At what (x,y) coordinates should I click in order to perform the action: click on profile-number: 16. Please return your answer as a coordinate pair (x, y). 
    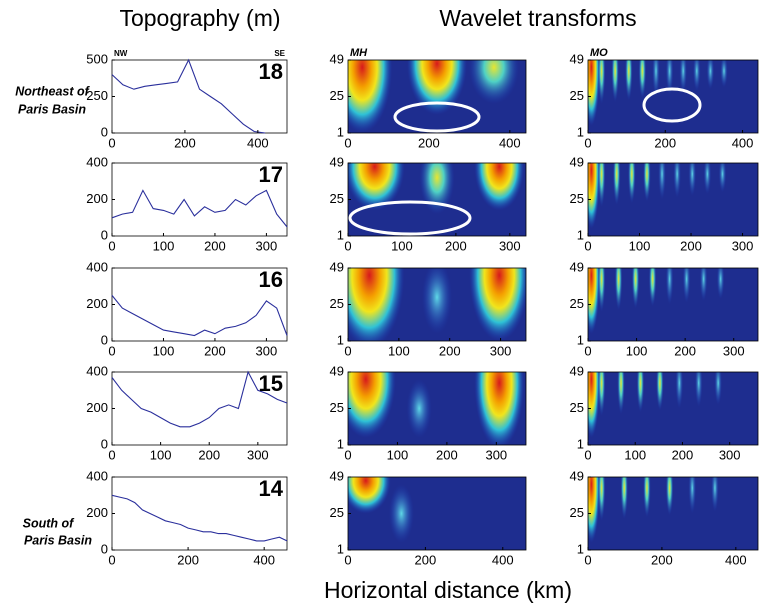
    Looking at the image, I should click on (271, 279).